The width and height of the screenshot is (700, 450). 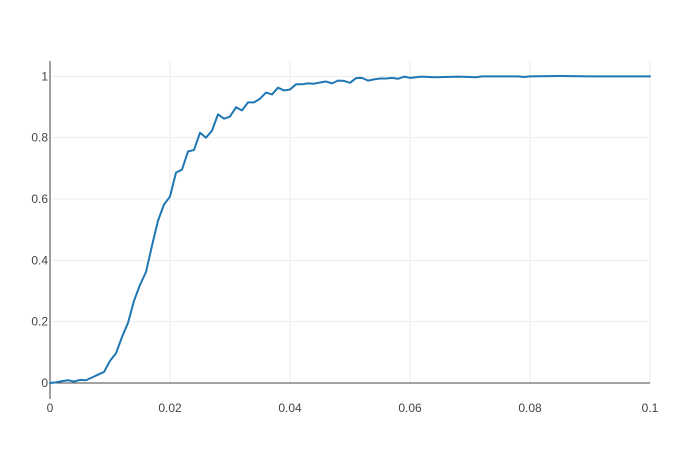 What do you see at coordinates (39, 199) in the screenshot?
I see `y-tick-label-3: 0.6` at bounding box center [39, 199].